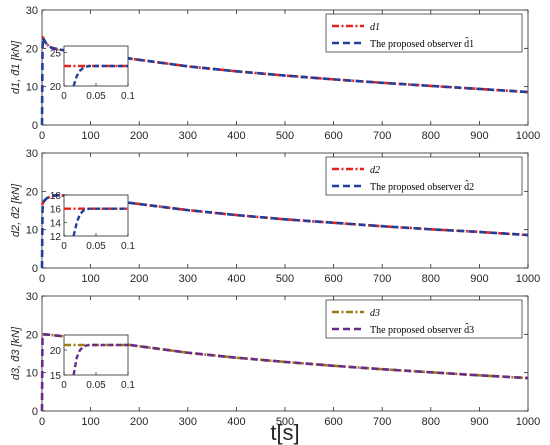 This screenshot has width=550, height=445. I want to click on x-axis-label: t[s], so click(284, 432).